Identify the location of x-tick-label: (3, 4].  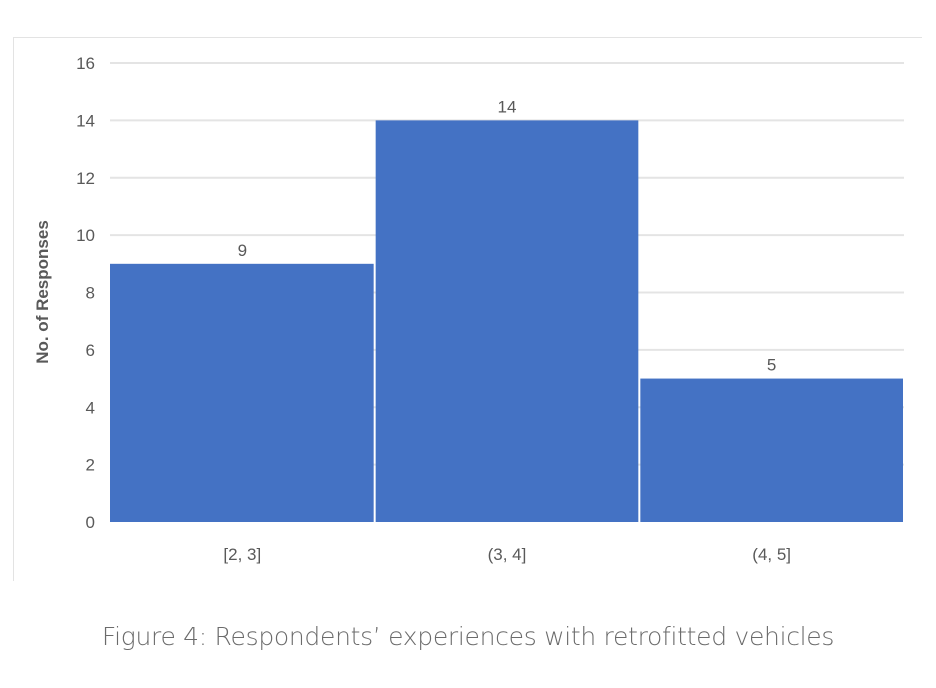
(507, 554).